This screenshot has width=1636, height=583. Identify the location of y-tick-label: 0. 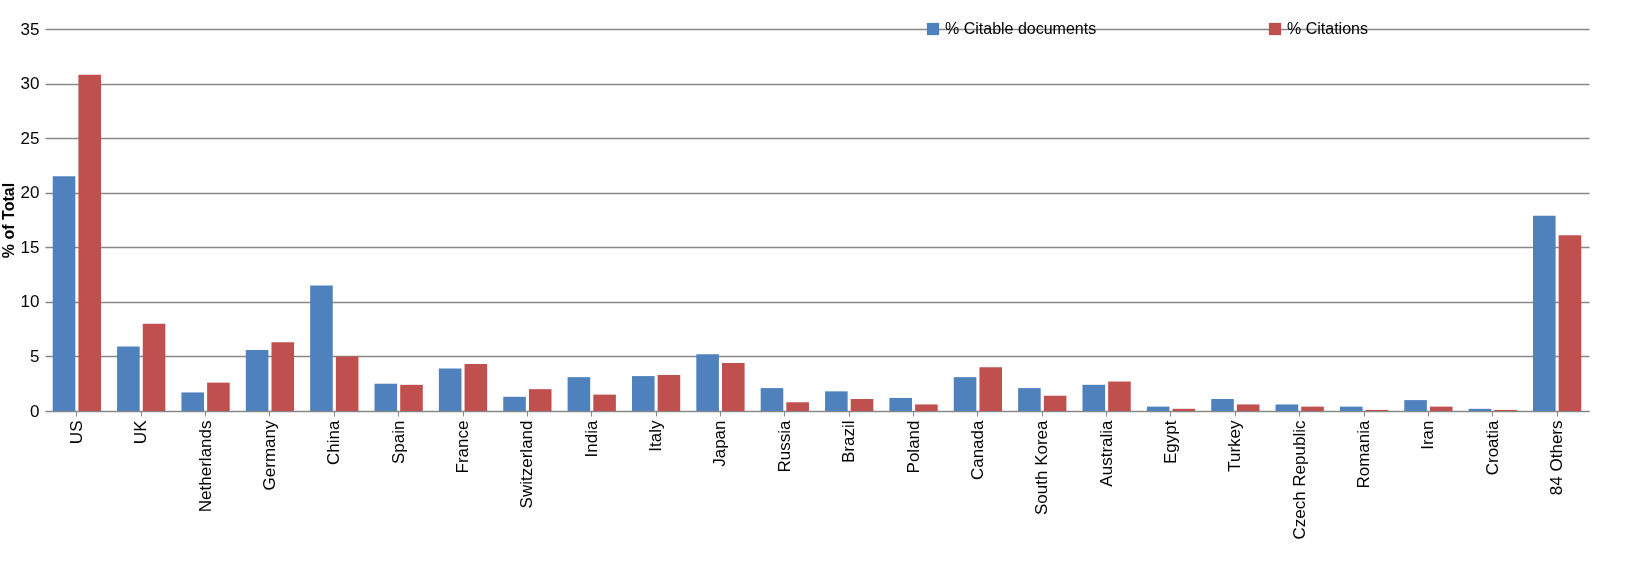
(35, 411).